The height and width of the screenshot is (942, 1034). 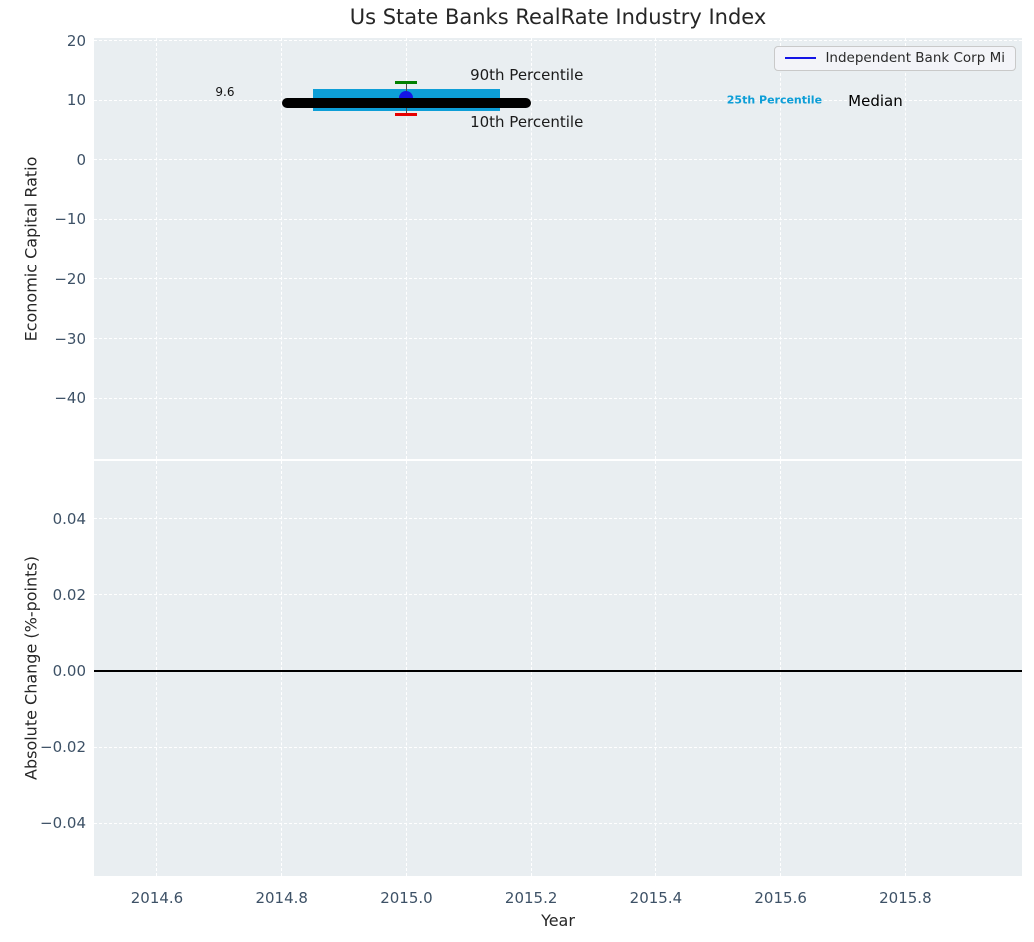 I want to click on zero-line, so click(x=558, y=670).